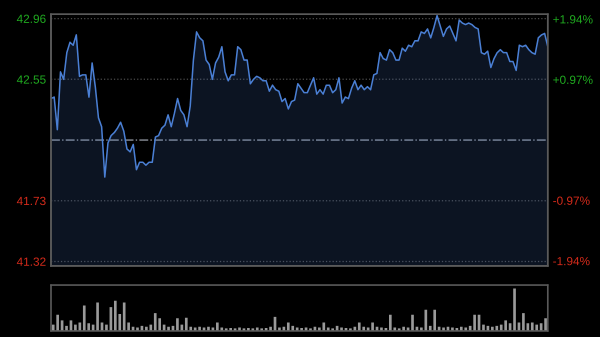  Describe the element at coordinates (573, 80) in the screenshot. I see `y2-tick-label: +0.97%` at that location.